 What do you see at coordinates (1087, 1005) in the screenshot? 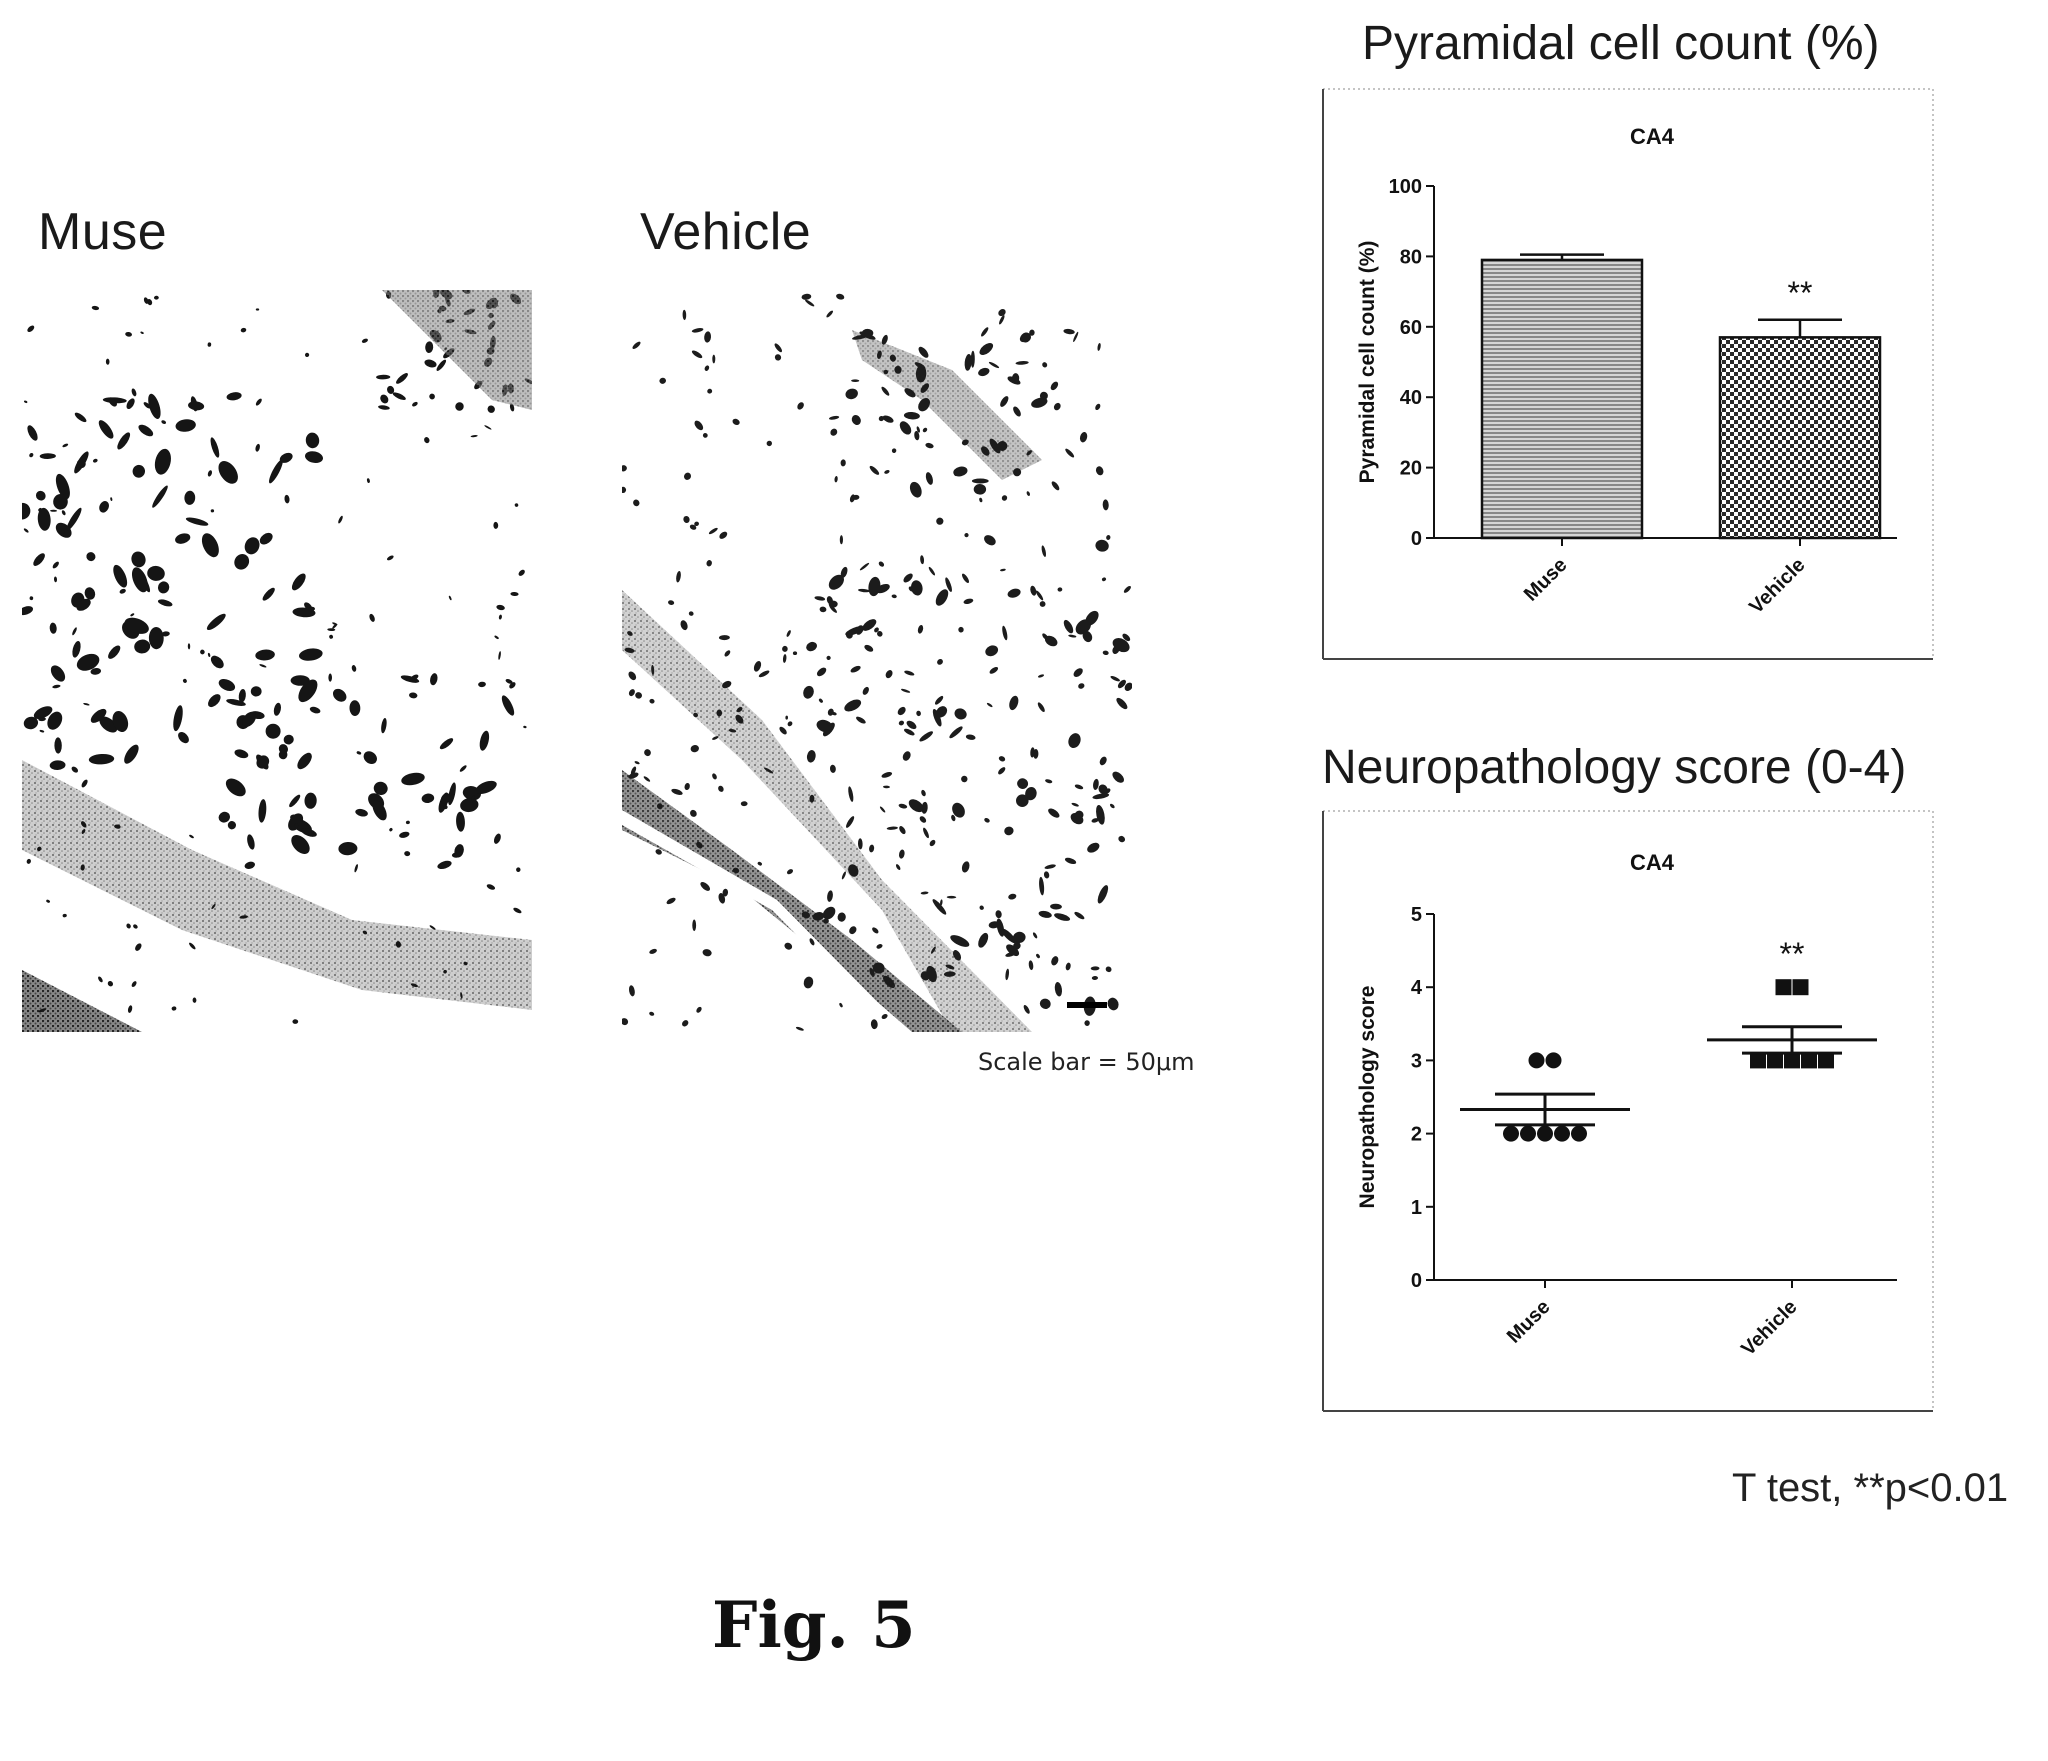
I see `scale-bar` at bounding box center [1087, 1005].